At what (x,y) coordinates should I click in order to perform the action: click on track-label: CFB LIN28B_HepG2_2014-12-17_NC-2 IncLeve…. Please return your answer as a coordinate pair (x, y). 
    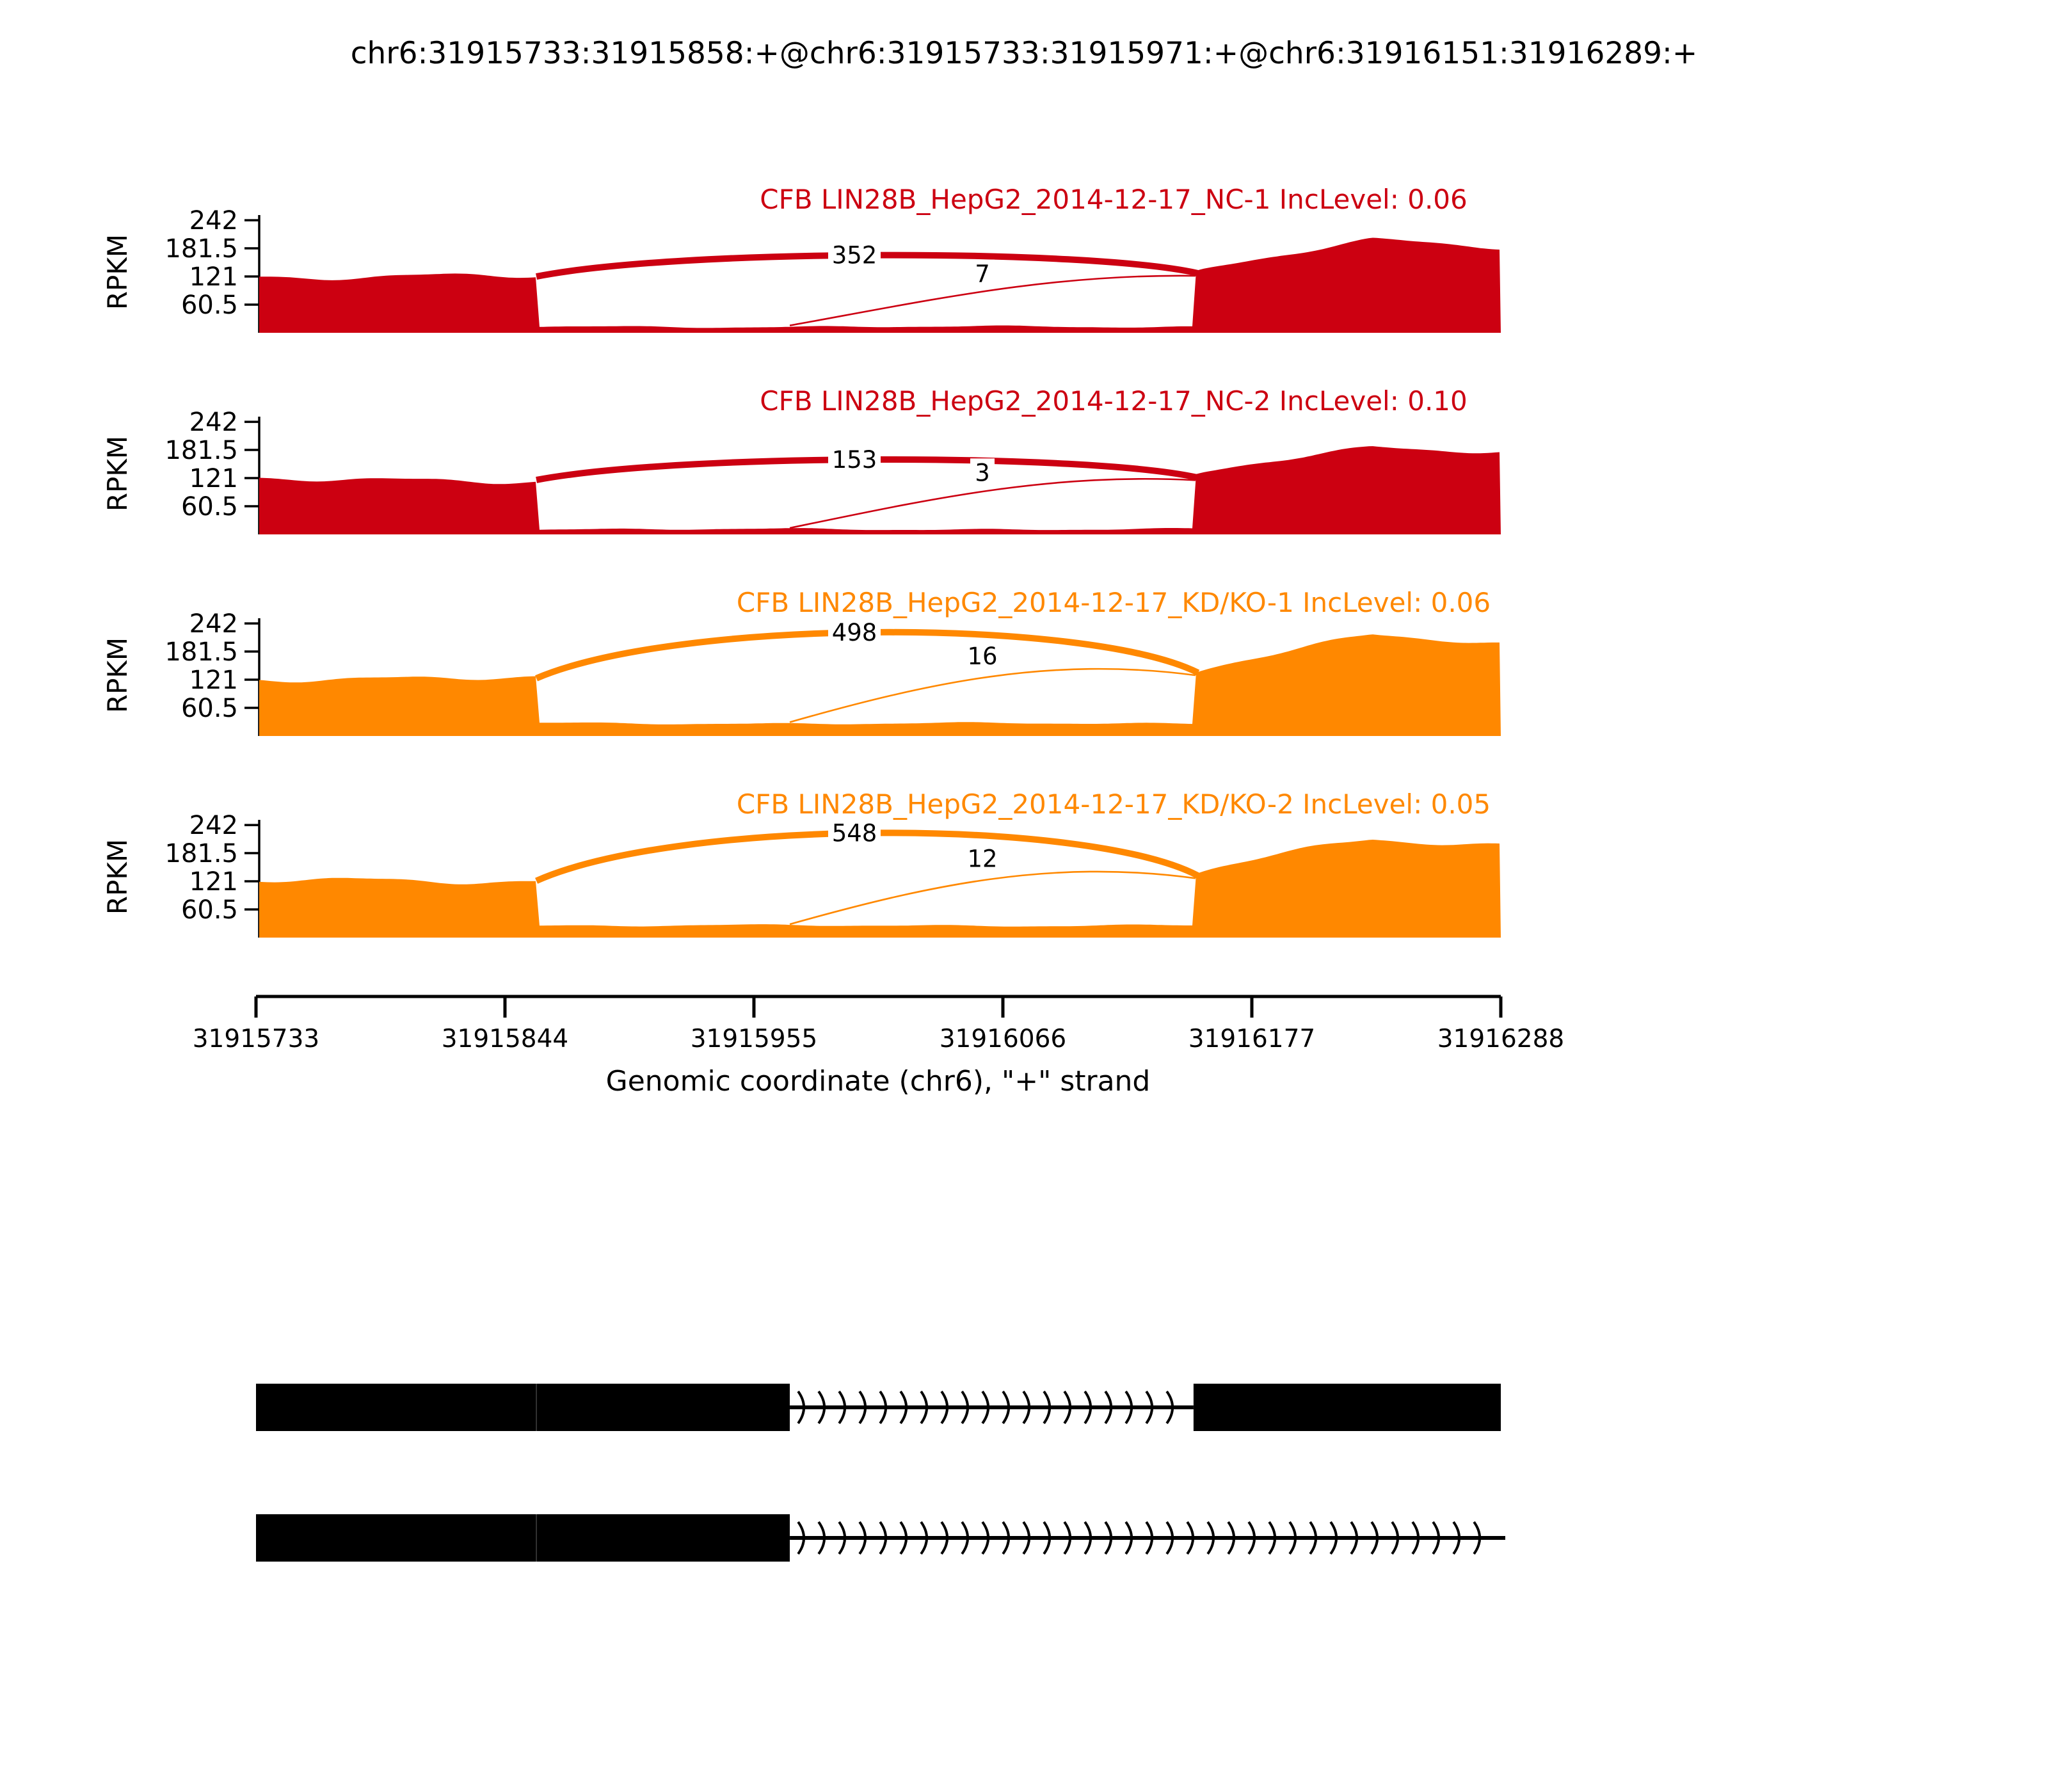
    Looking at the image, I should click on (1114, 401).